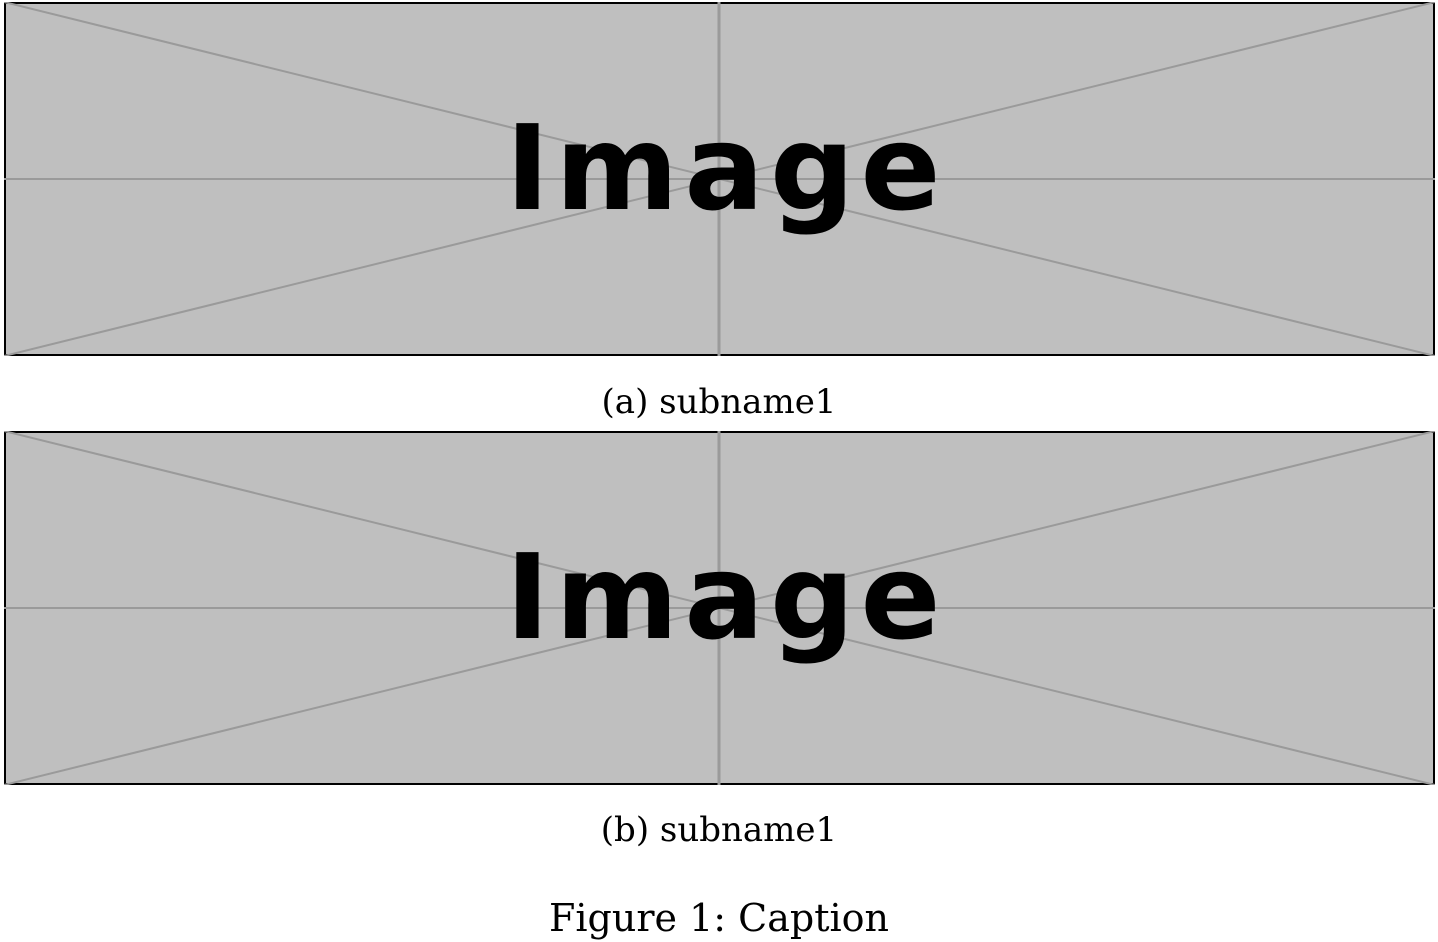 The image size is (1438, 942). I want to click on subcaption-tag: (b), so click(625, 830).